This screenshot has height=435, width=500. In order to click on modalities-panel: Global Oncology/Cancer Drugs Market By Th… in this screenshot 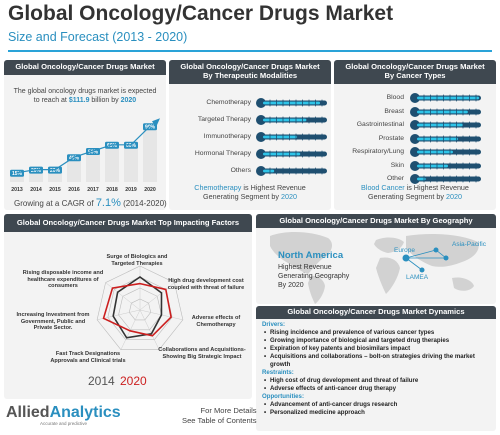, I will do `click(250, 135)`.